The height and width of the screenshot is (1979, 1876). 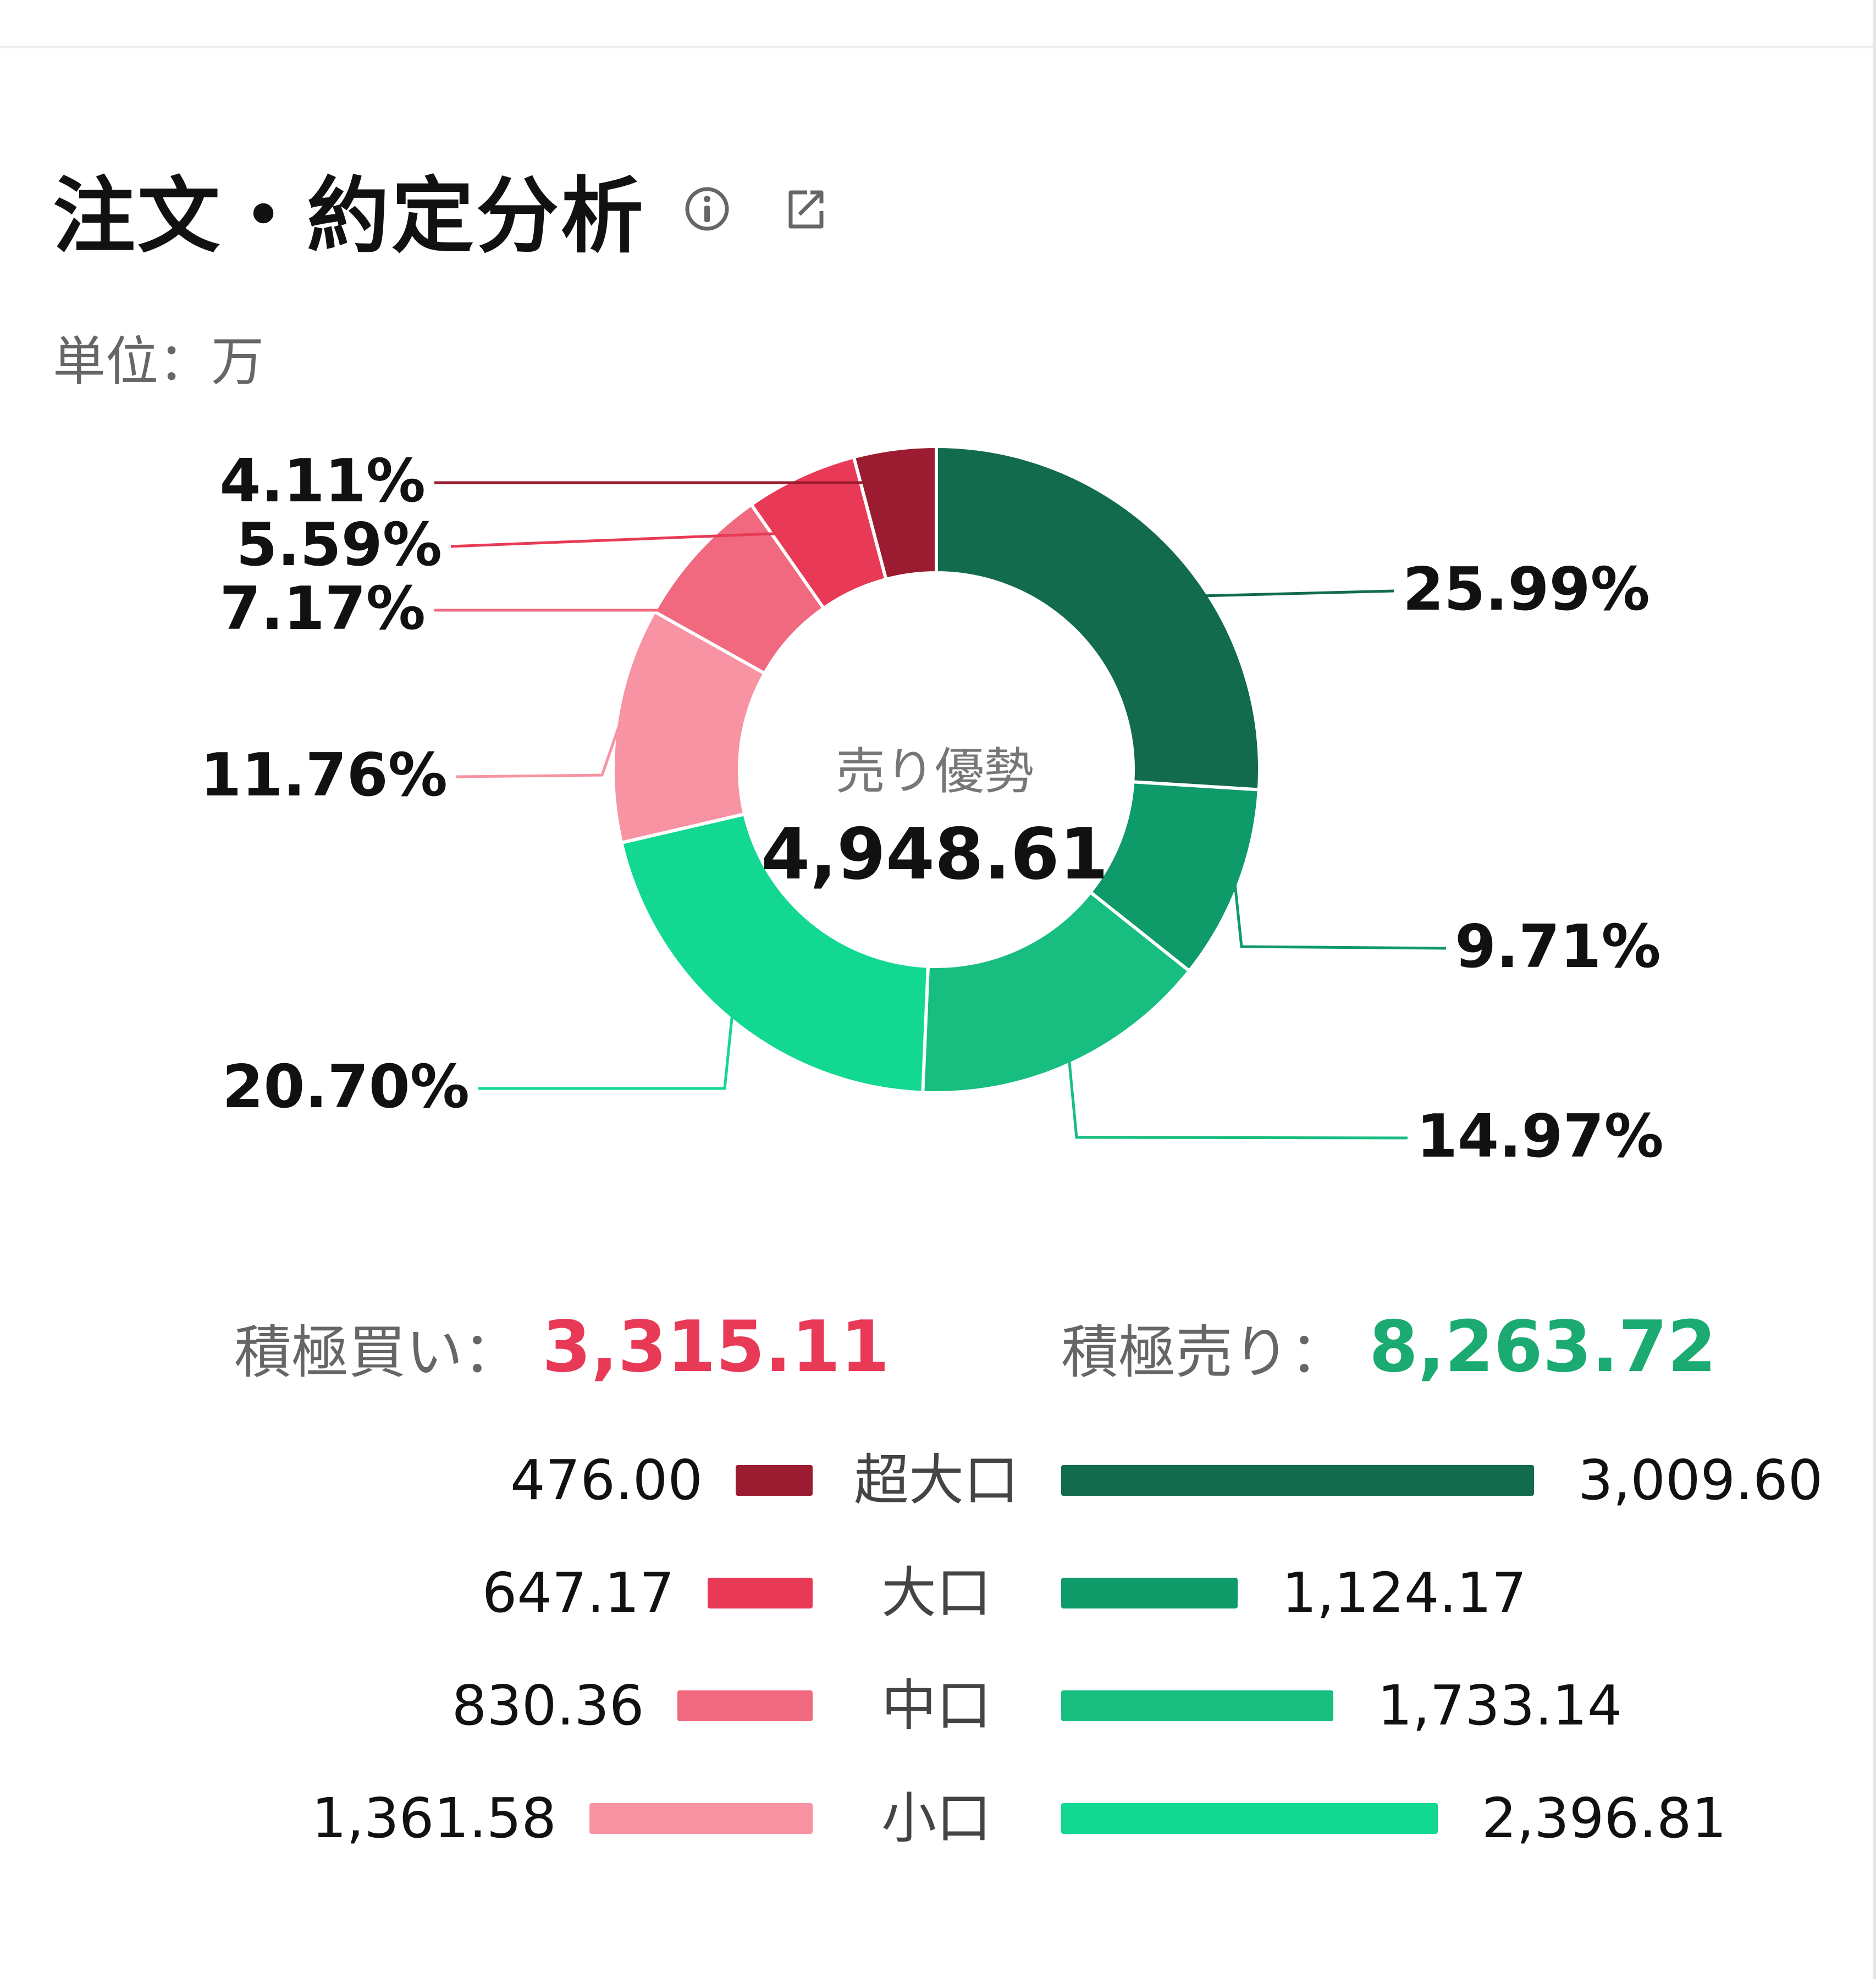 I want to click on buy-total-value: 3,315.11, so click(x=716, y=1347).